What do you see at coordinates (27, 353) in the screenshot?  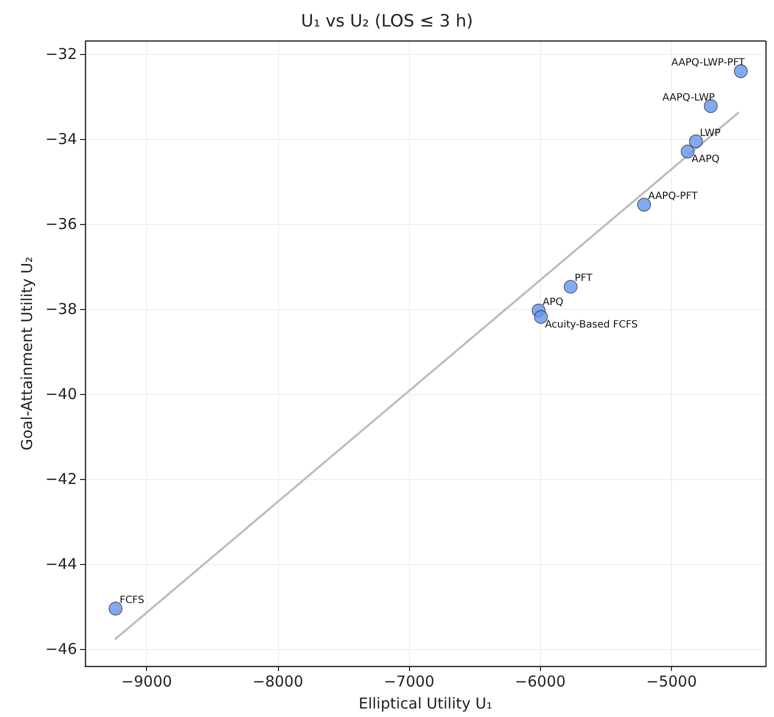 I see `y-axis-title: Goal-Attainment Utility U₂` at bounding box center [27, 353].